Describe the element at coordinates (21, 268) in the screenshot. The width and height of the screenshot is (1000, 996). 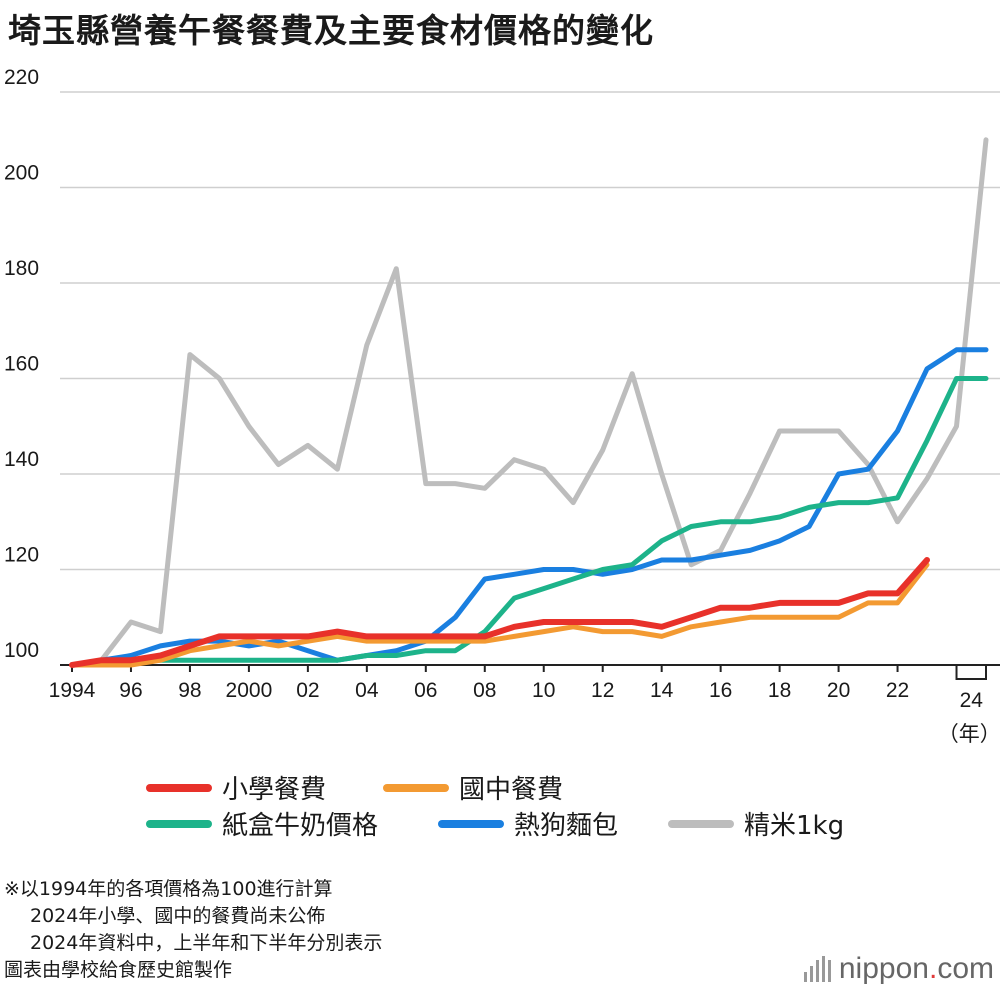
I see `y-tick-label: 180` at that location.